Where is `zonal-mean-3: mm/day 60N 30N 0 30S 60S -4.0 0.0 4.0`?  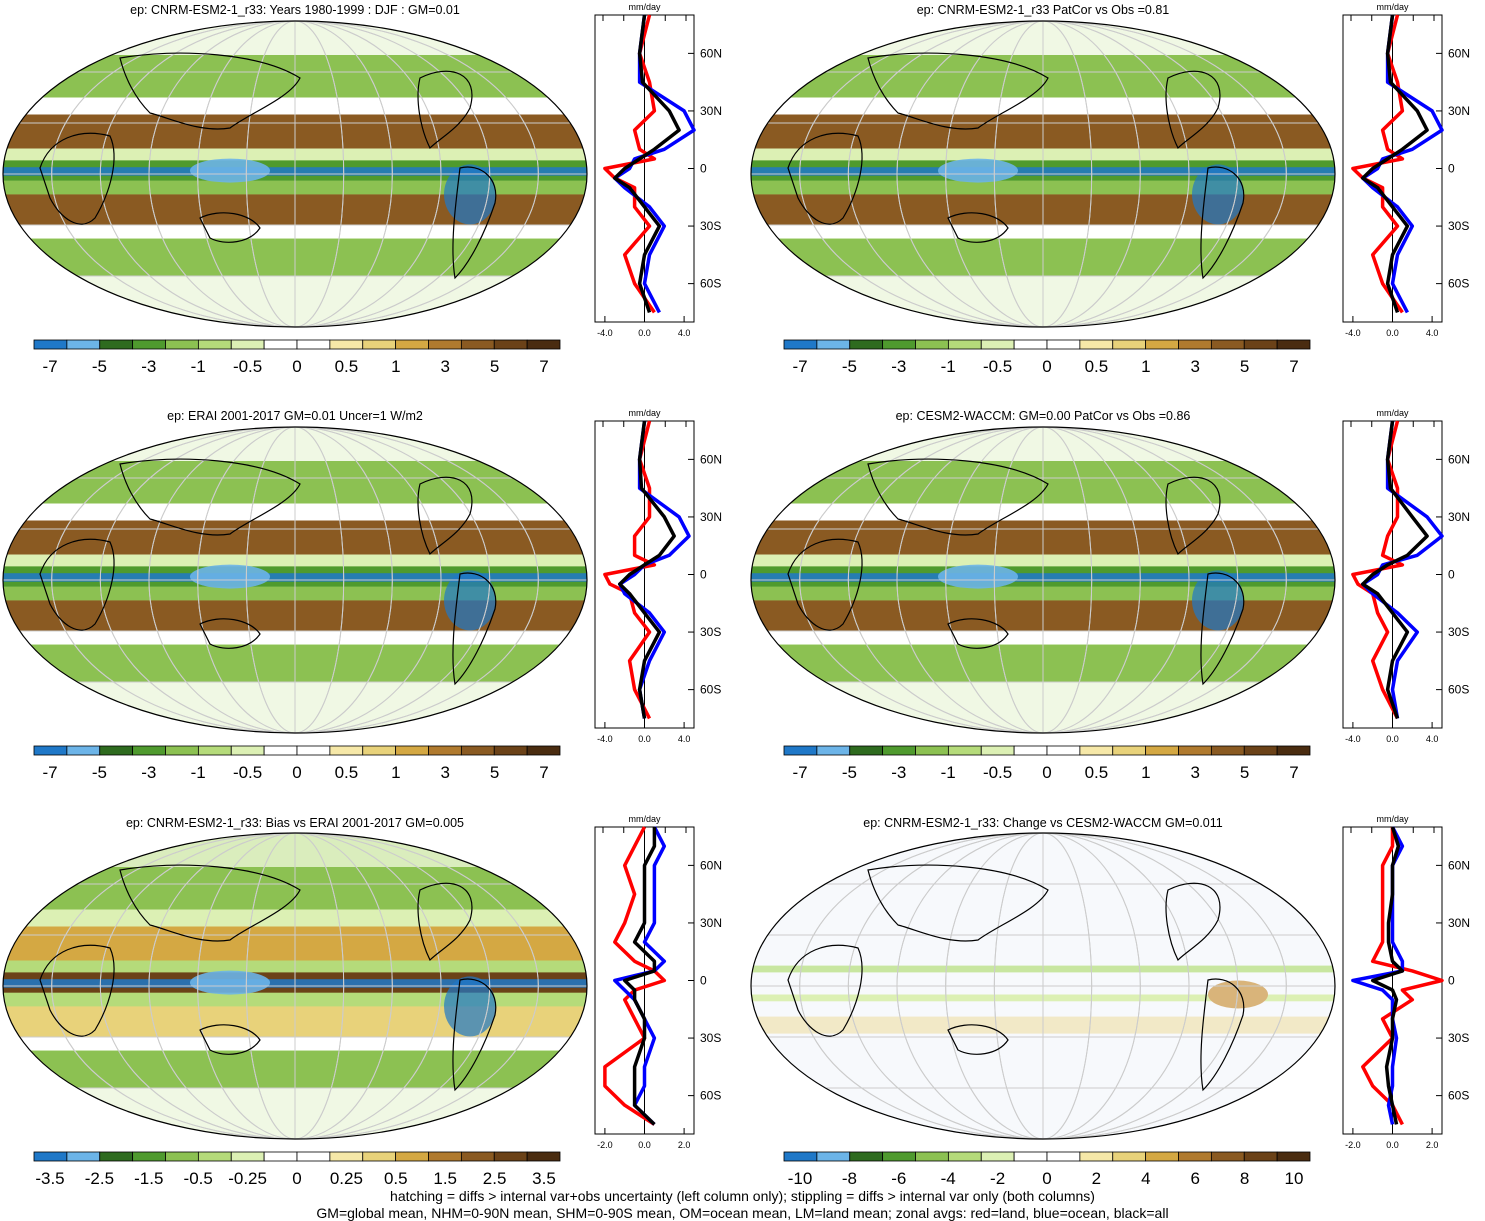 zonal-mean-3: mm/day 60N 30N 0 30S 60S -4.0 0.0 4.0 is located at coordinates (1406, 576).